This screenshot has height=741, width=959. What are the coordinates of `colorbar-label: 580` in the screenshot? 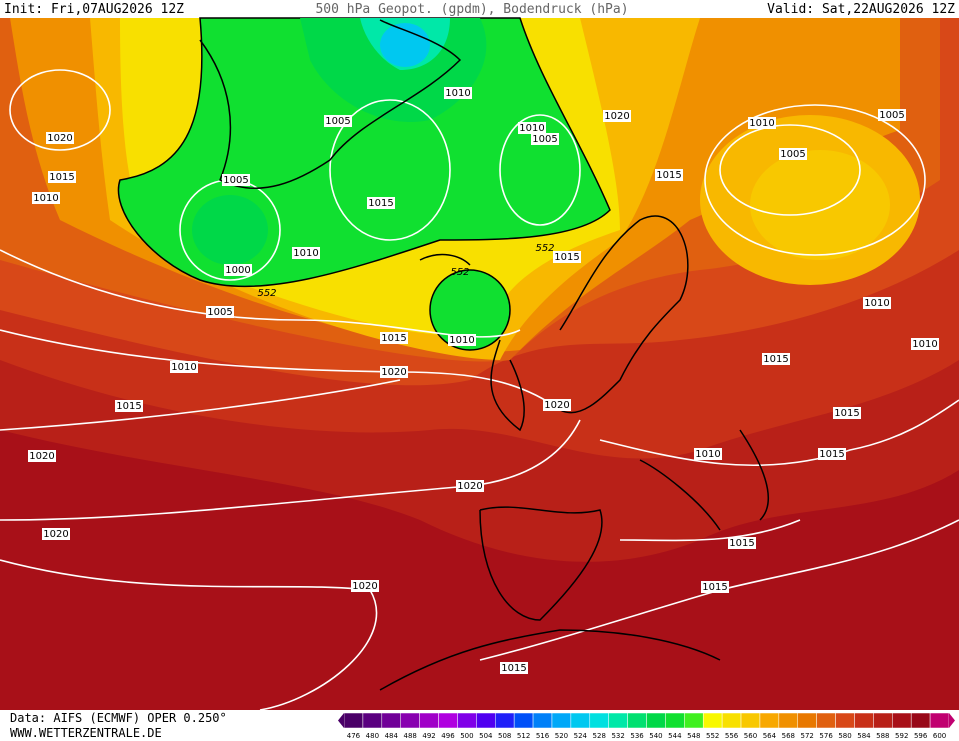 It's located at (844, 736).